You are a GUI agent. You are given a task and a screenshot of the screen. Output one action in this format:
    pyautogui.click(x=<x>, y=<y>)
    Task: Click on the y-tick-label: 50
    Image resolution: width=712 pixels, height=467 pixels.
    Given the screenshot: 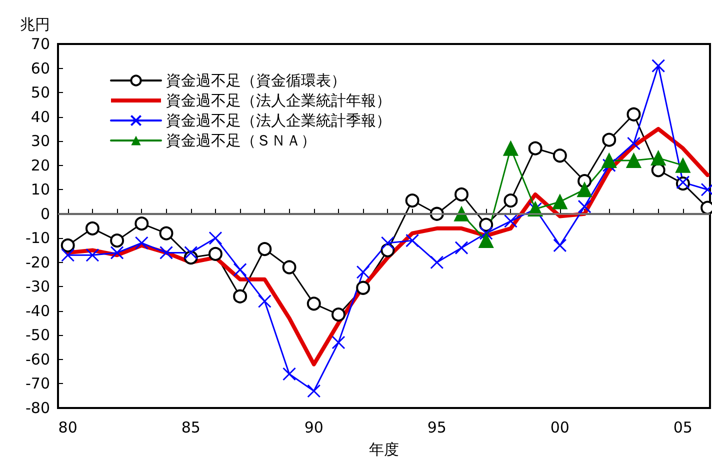 What is the action you would take?
    pyautogui.click(x=40, y=93)
    